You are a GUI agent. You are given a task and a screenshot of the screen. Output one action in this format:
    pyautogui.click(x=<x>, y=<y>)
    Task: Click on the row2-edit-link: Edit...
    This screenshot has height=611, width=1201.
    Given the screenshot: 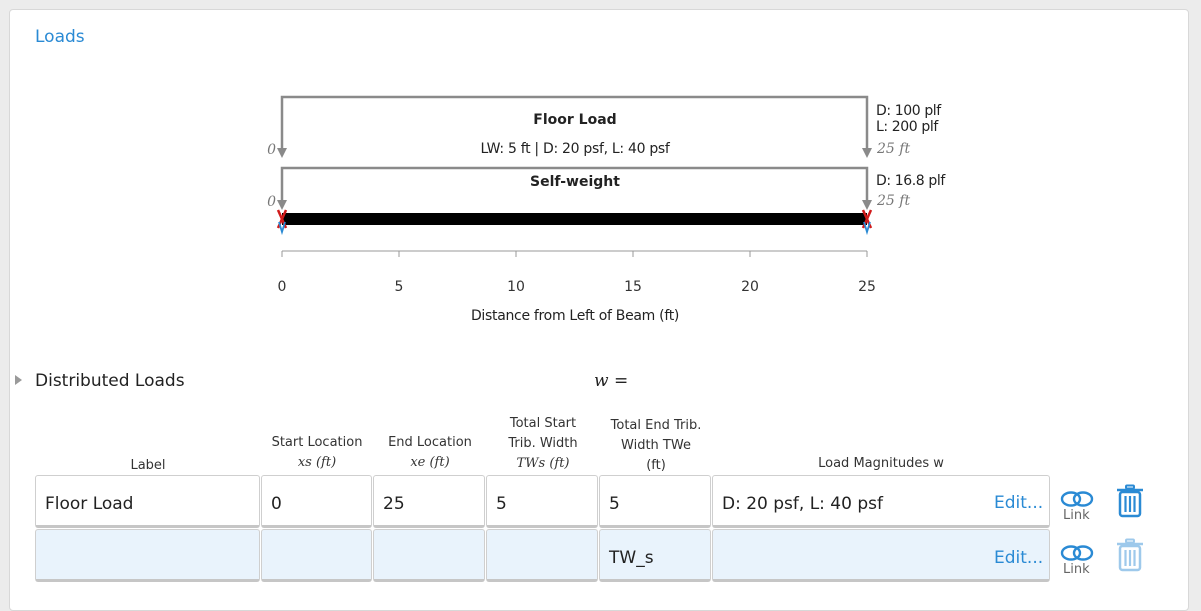 What is the action you would take?
    pyautogui.click(x=1019, y=558)
    